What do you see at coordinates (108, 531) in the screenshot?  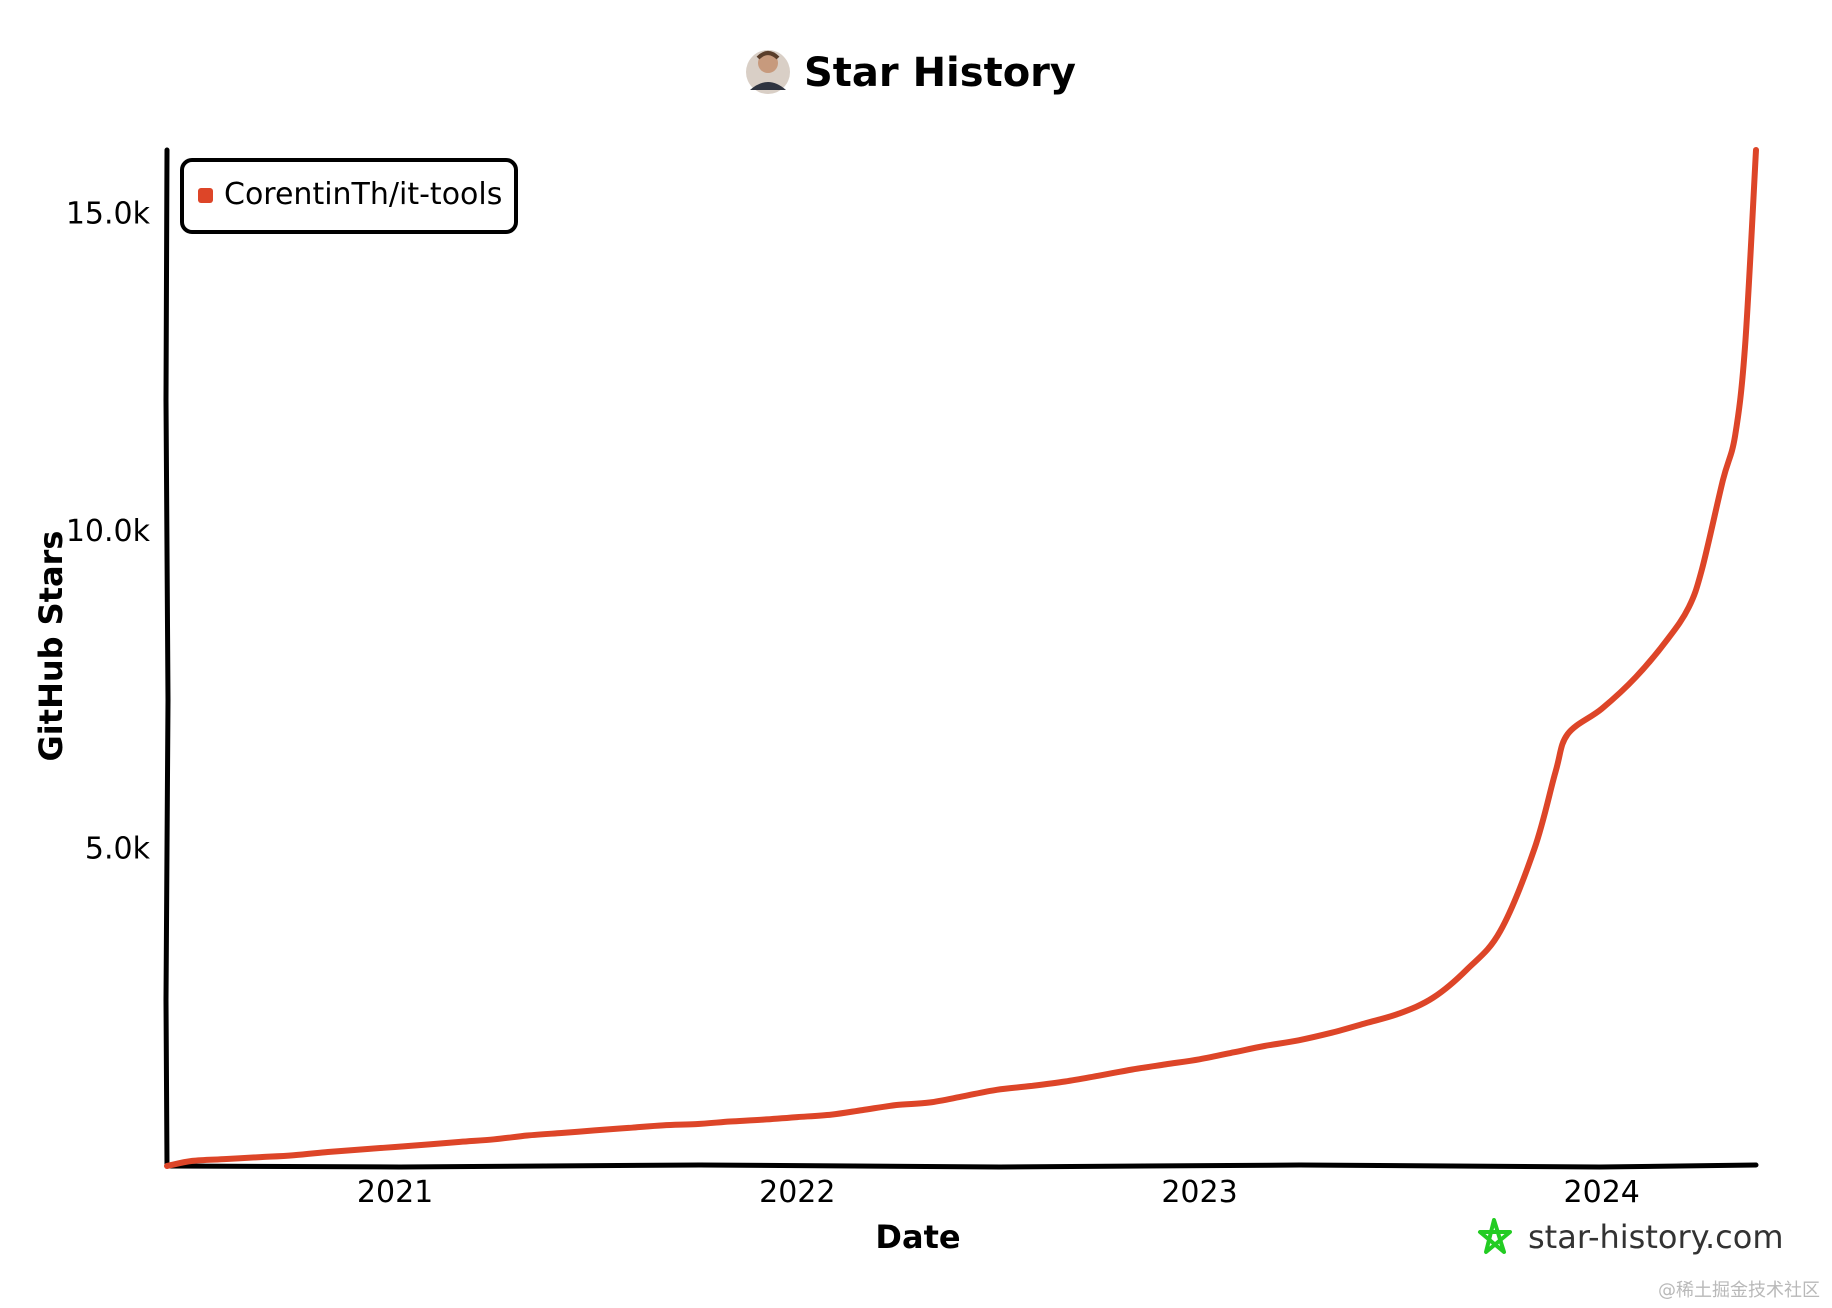 I see `y-tick-label: 10.0k` at bounding box center [108, 531].